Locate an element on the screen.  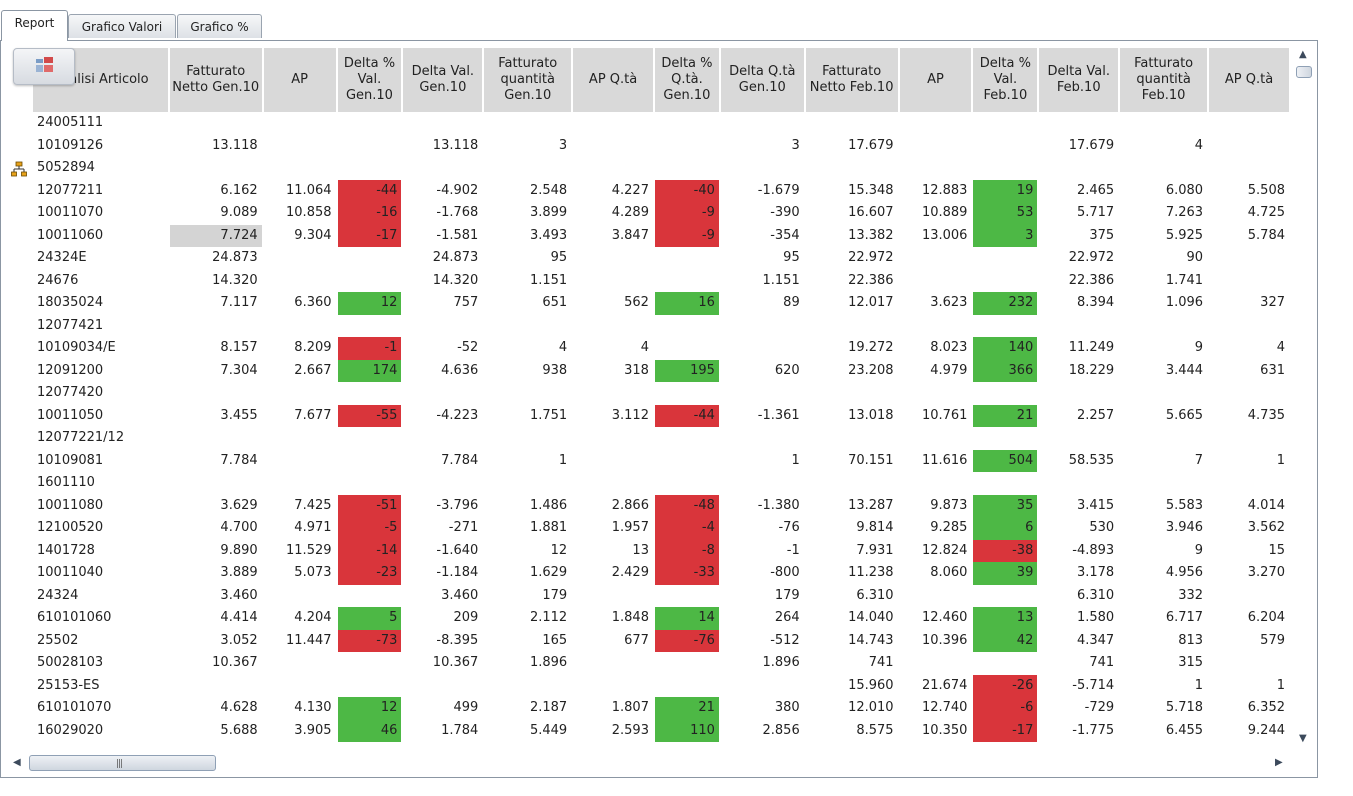
value-cell: -800 is located at coordinates (763, 573).